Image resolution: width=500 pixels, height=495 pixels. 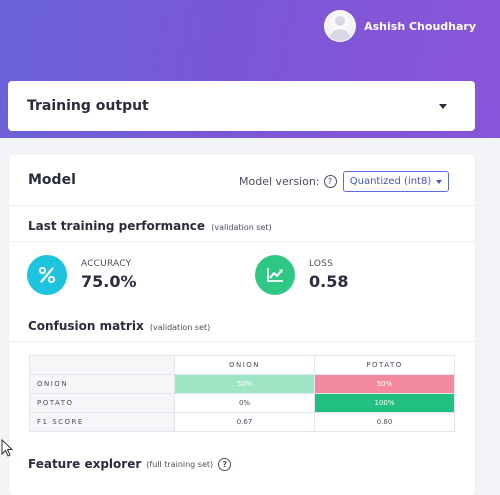 What do you see at coordinates (301, 275) in the screenshot?
I see `loss-metric: LOSS 0.58` at bounding box center [301, 275].